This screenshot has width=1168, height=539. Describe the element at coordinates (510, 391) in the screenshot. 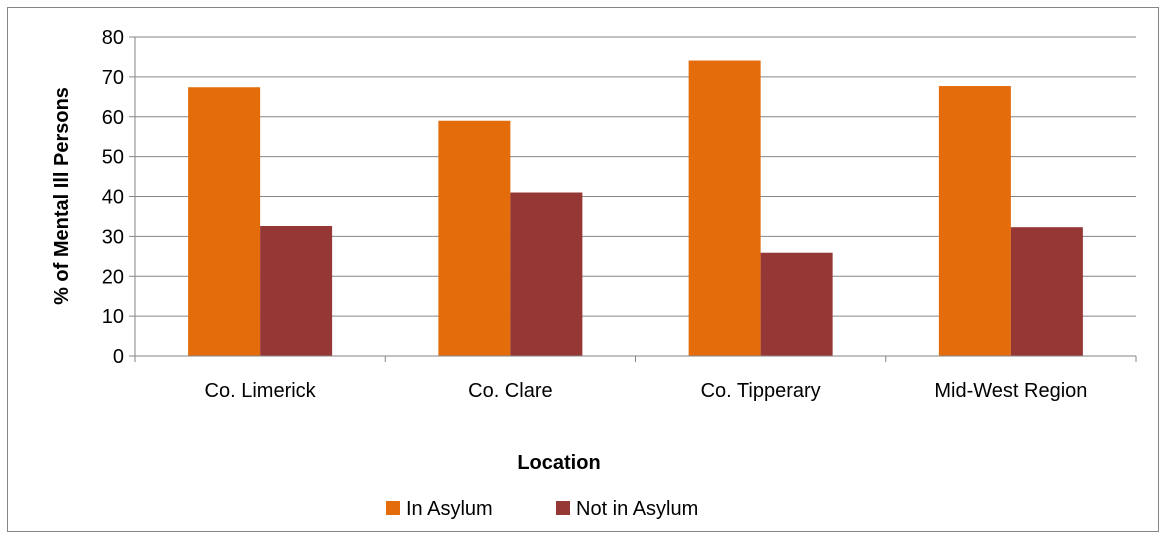

I see `x-tick-label: Co. Clare` at that location.